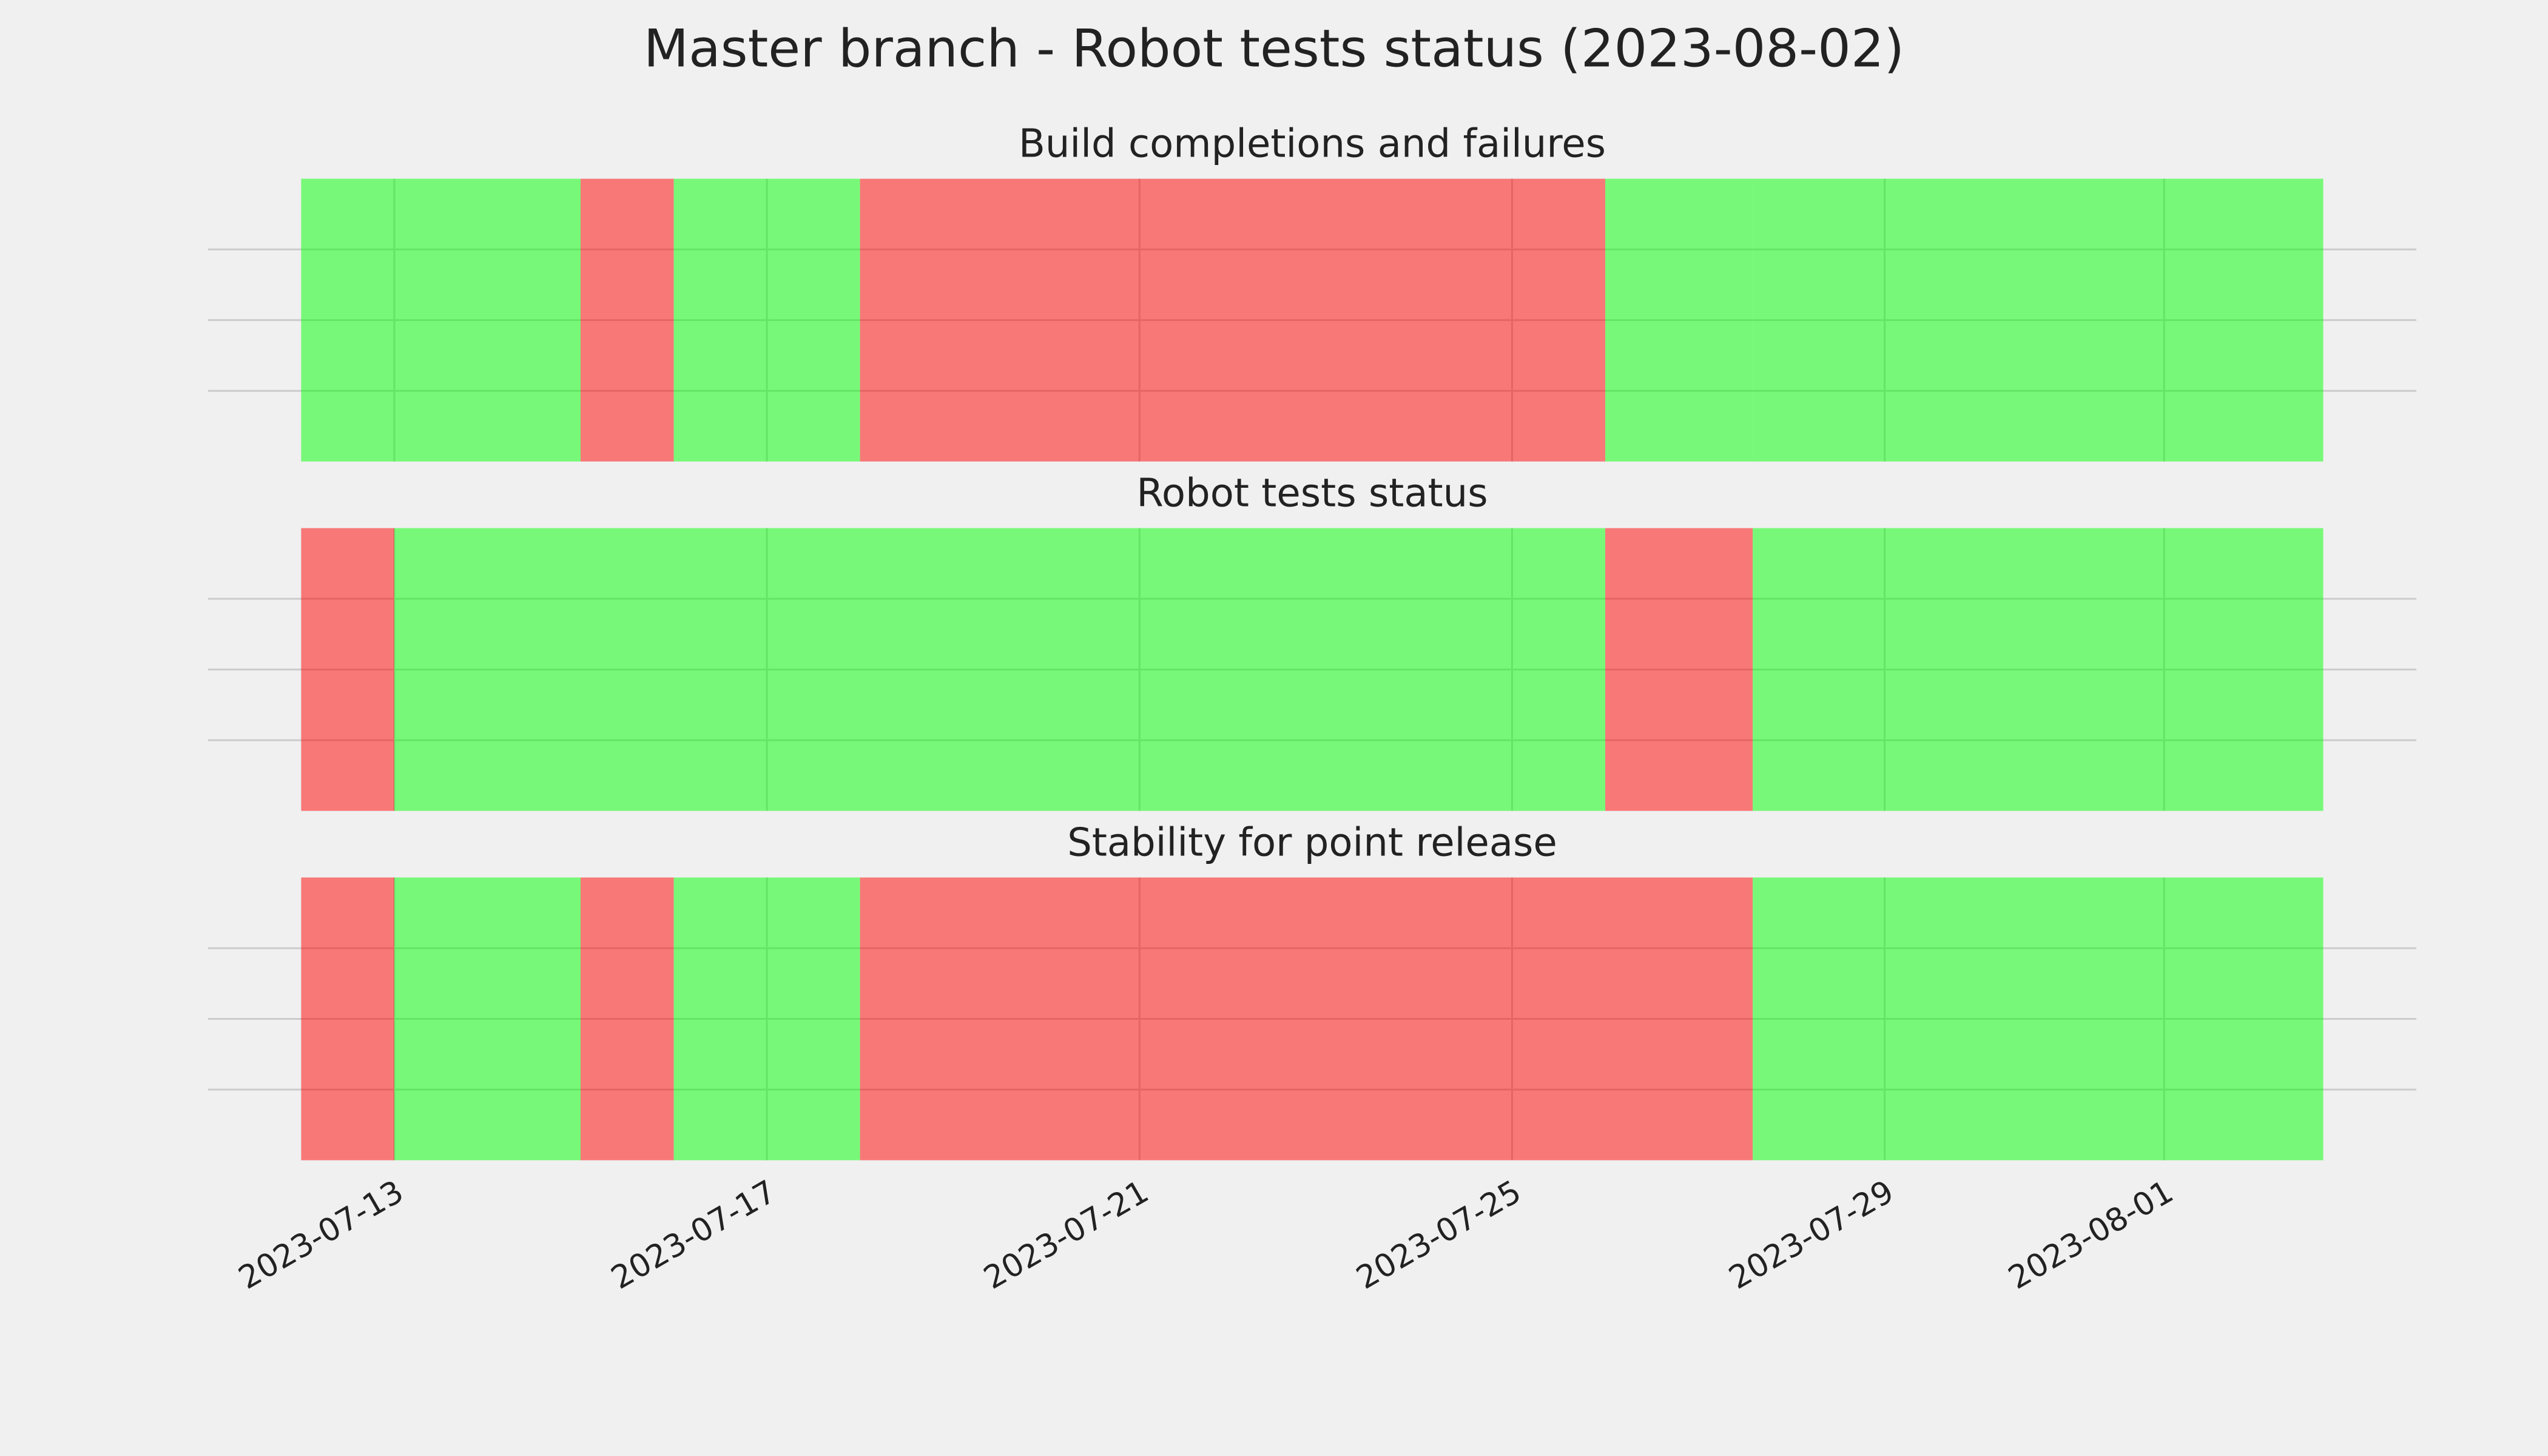 This screenshot has width=2548, height=1456. Describe the element at coordinates (1312, 493) in the screenshot. I see `subplot-title: Robot tests status` at that location.